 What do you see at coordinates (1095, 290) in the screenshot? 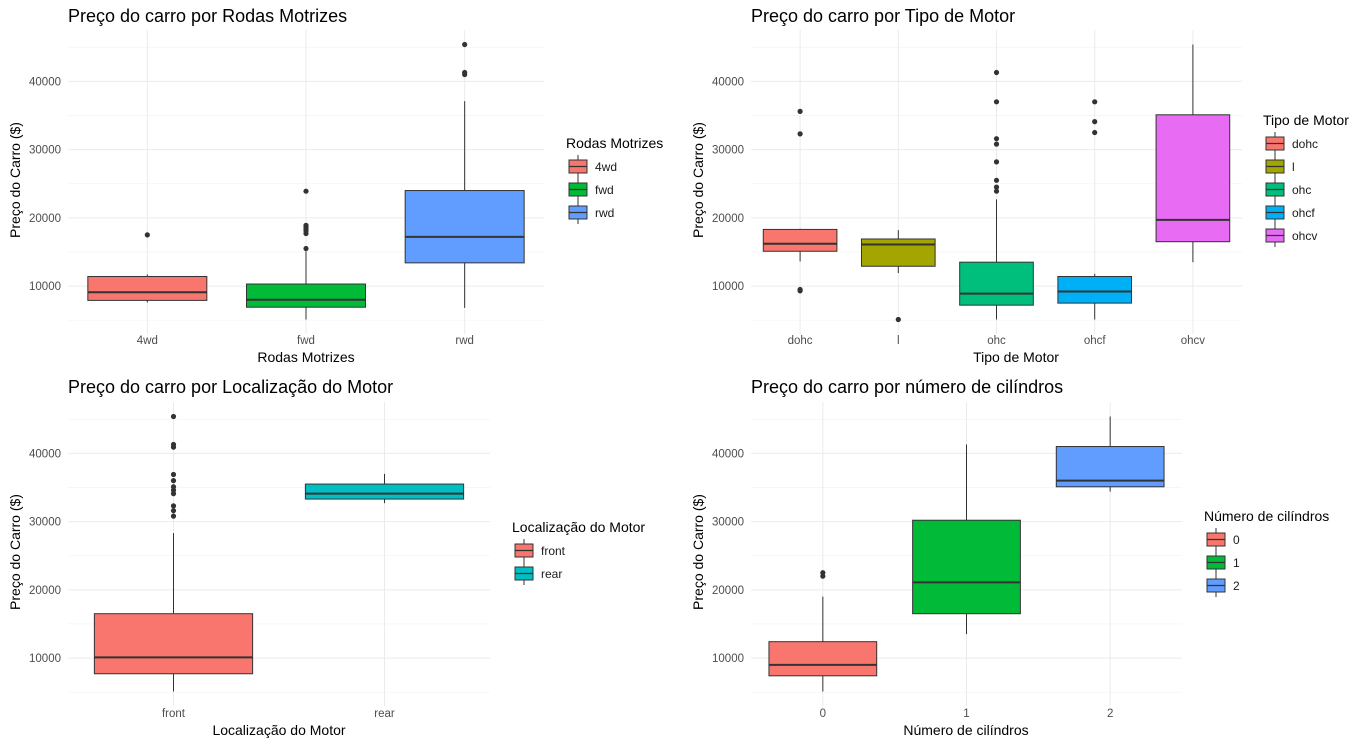
I see `box-ohcf` at bounding box center [1095, 290].